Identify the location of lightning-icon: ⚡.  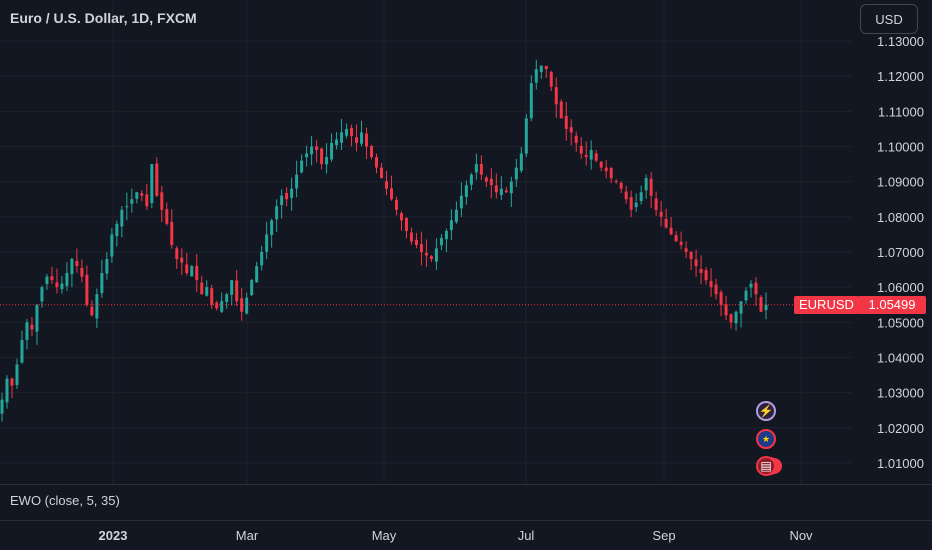
(766, 411).